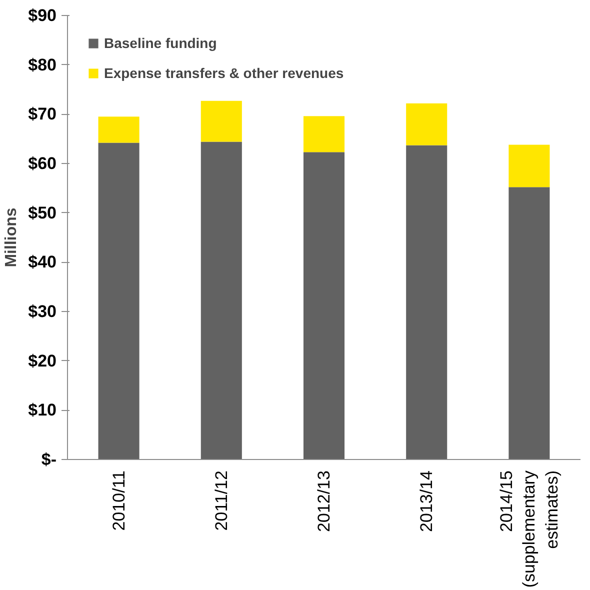 Image resolution: width=590 pixels, height=590 pixels. Describe the element at coordinates (224, 73) in the screenshot. I see `legend-label: Expense transfers & other revenues` at that location.